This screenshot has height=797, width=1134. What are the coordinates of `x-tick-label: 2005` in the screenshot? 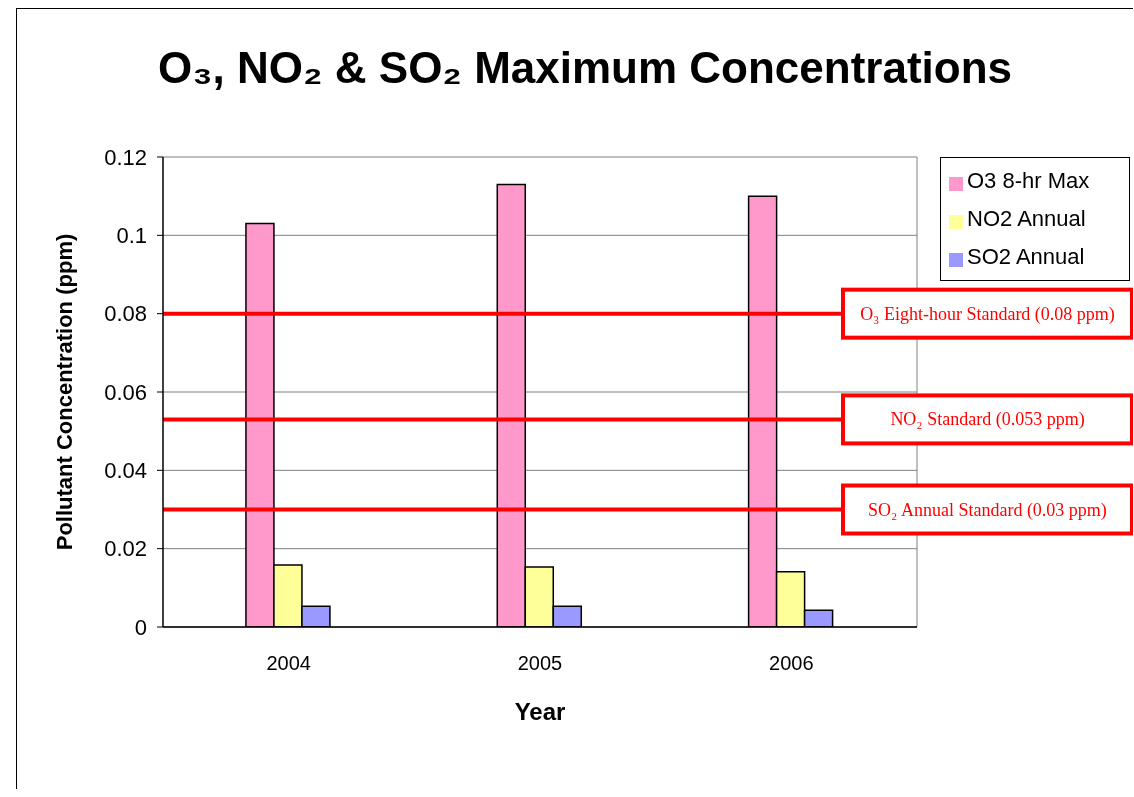 It's located at (540, 663).